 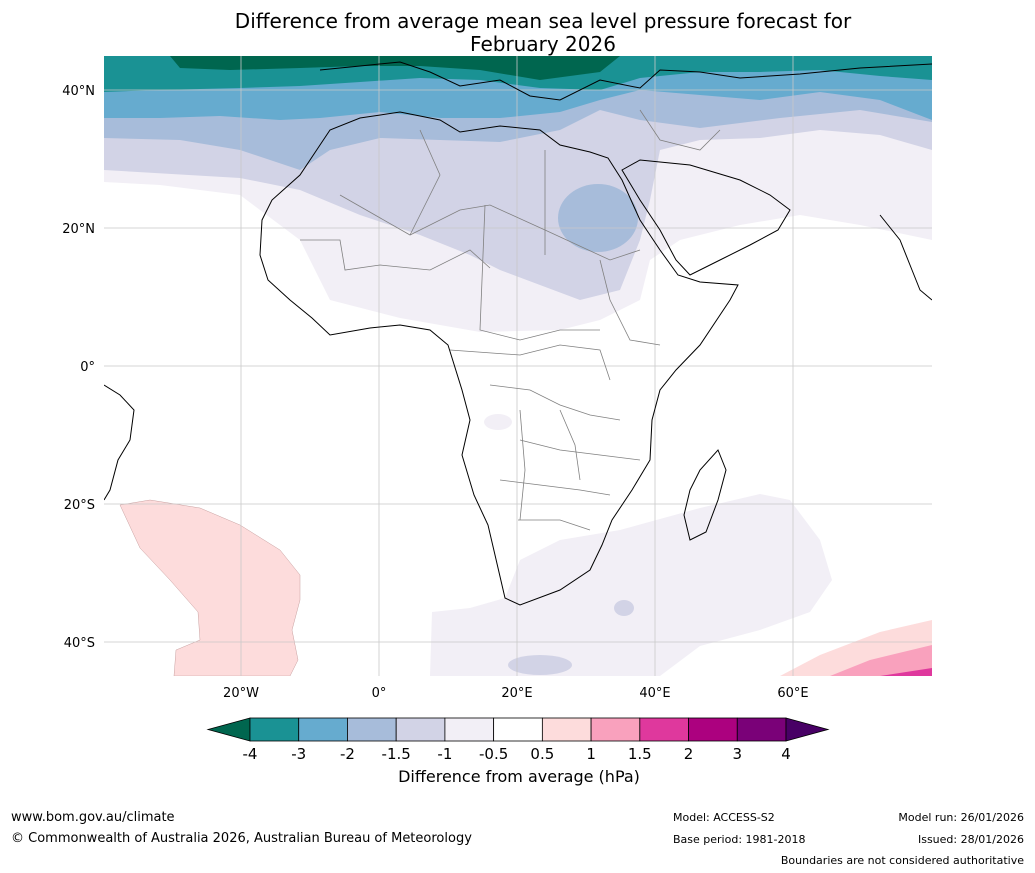 What do you see at coordinates (543, 44) in the screenshot?
I see `title-line-2: February 2026` at bounding box center [543, 44].